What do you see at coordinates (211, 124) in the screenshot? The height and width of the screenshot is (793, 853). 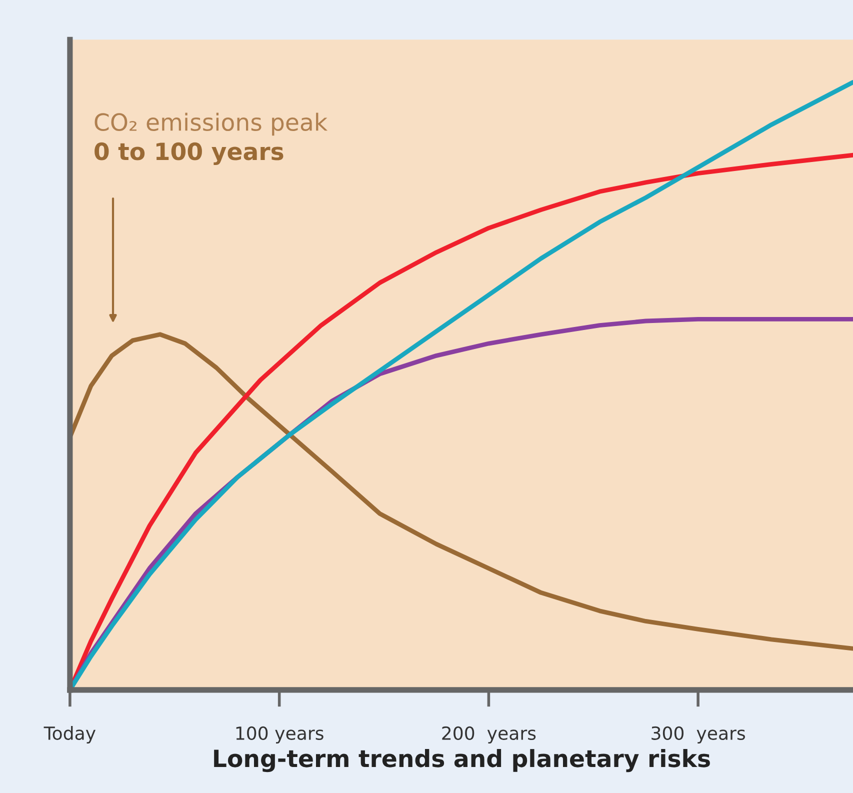 I see `annotation: CO₂ emissions peak` at bounding box center [211, 124].